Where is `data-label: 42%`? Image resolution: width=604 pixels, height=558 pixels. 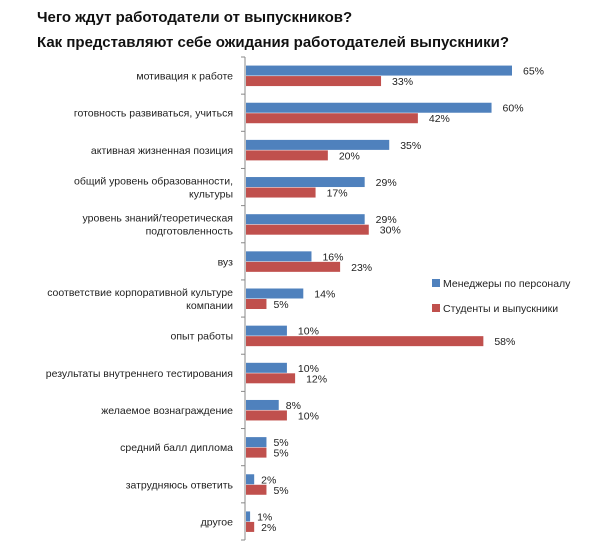 data-label: 42% is located at coordinates (439, 119).